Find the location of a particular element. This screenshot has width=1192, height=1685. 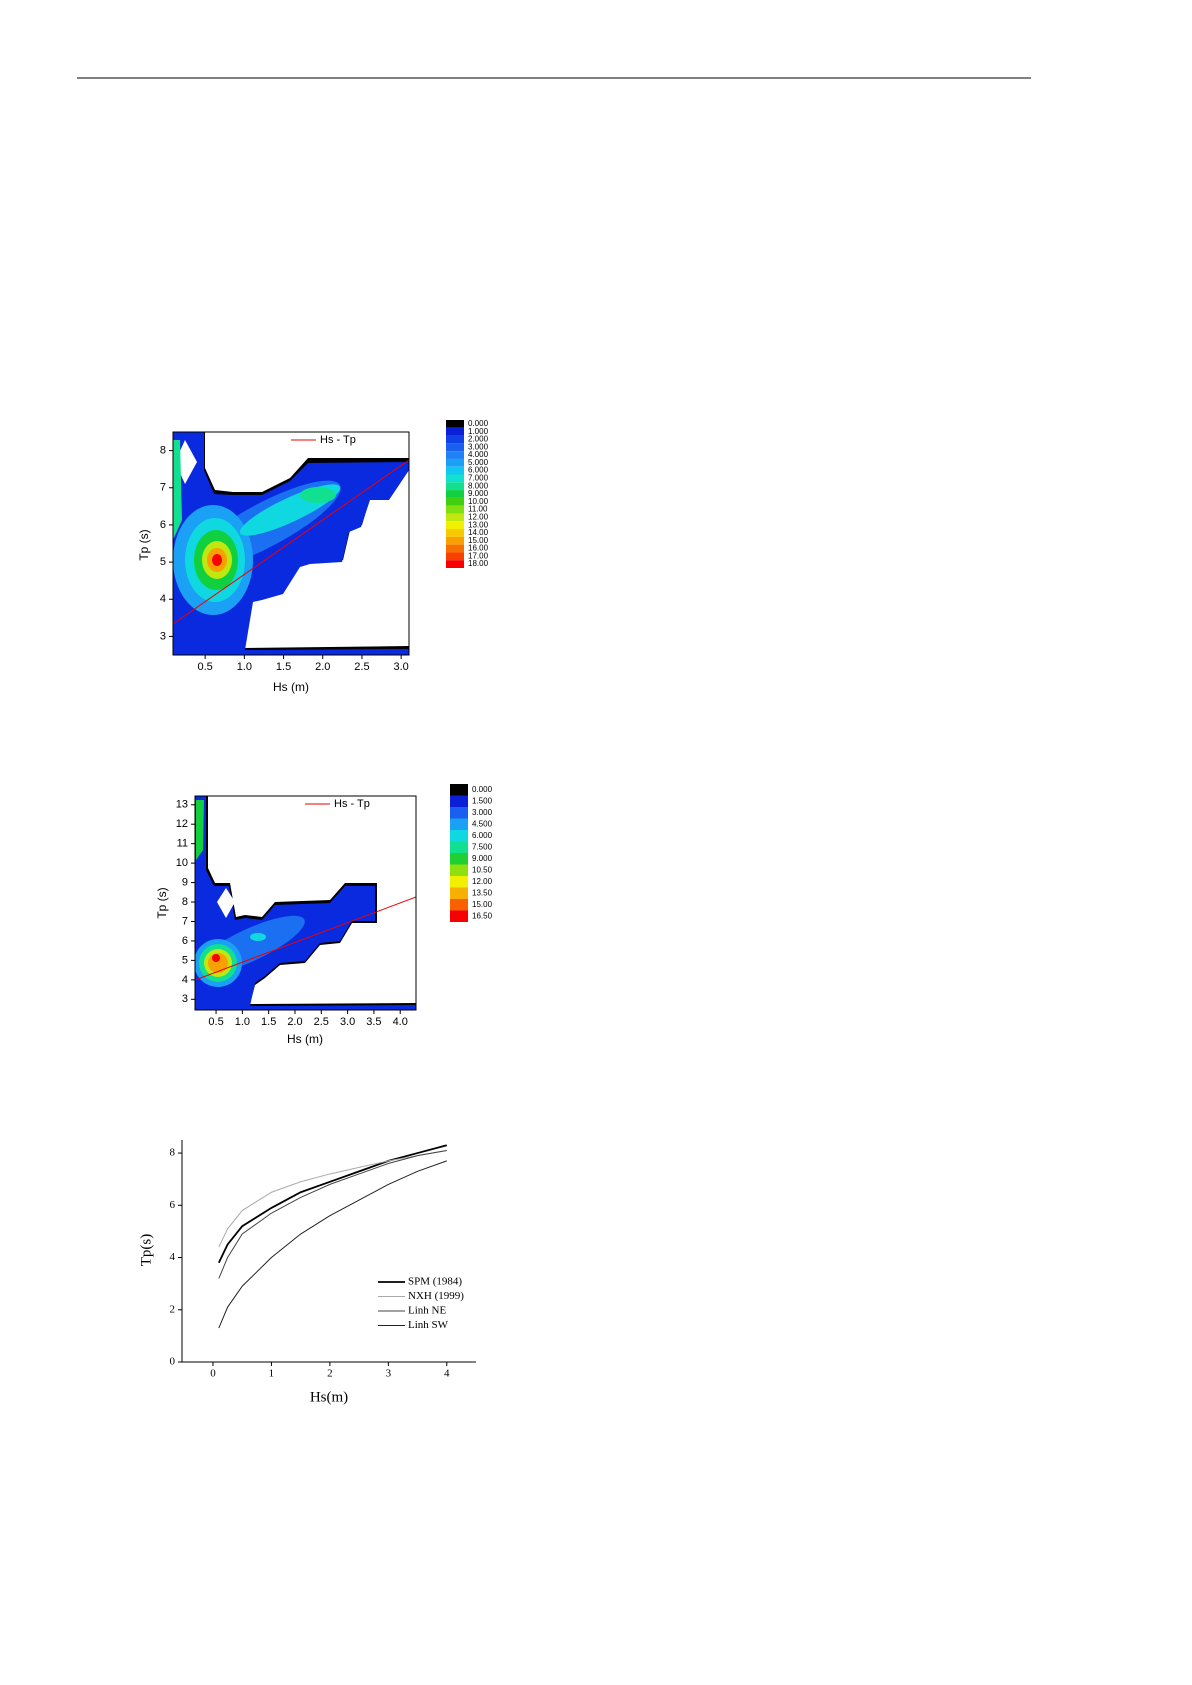

colorbar-label: 8.000 is located at coordinates (478, 485).